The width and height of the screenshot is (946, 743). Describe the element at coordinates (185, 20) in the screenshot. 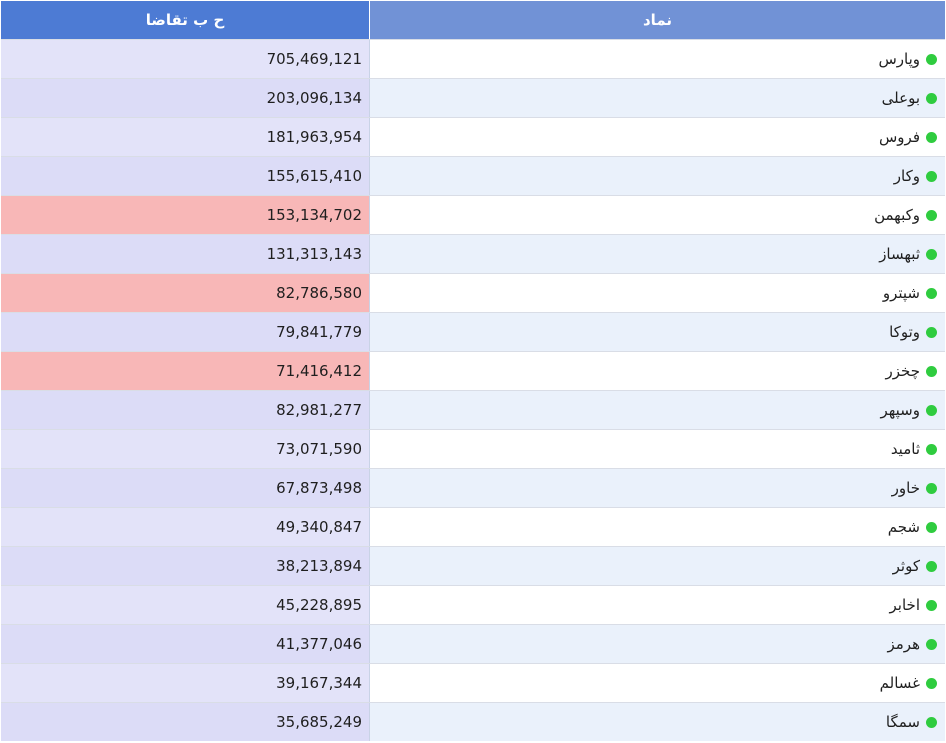

I see `column-header-demand: ح ب تقاضا` at that location.